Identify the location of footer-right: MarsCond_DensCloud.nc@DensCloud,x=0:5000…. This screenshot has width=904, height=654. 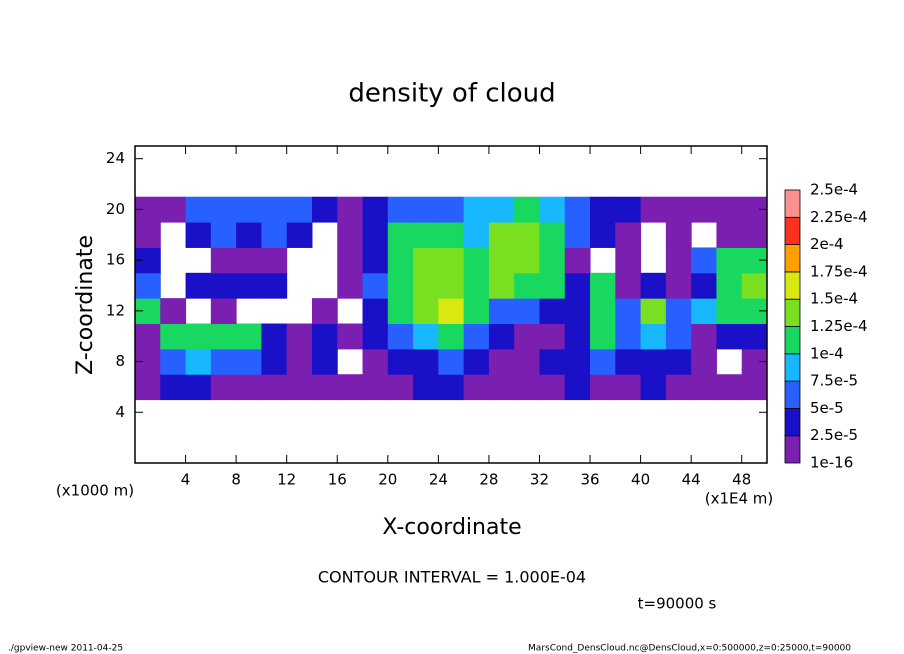
(689, 649).